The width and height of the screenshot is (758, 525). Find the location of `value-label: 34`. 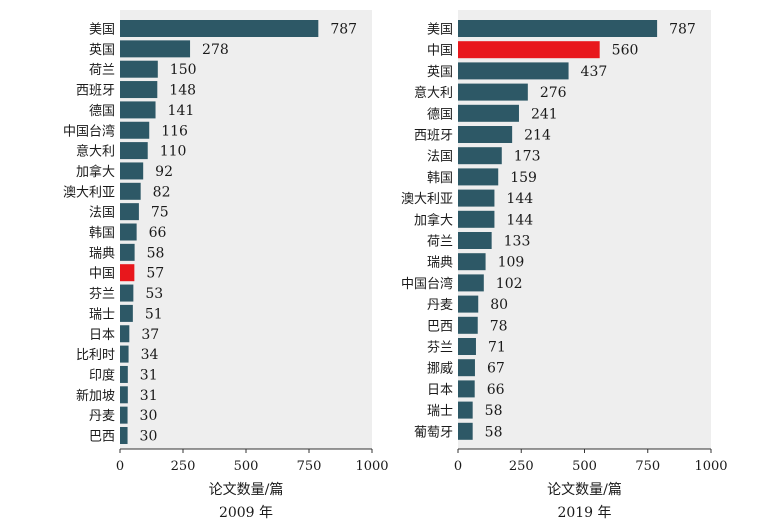

value-label: 34 is located at coordinates (150, 355).